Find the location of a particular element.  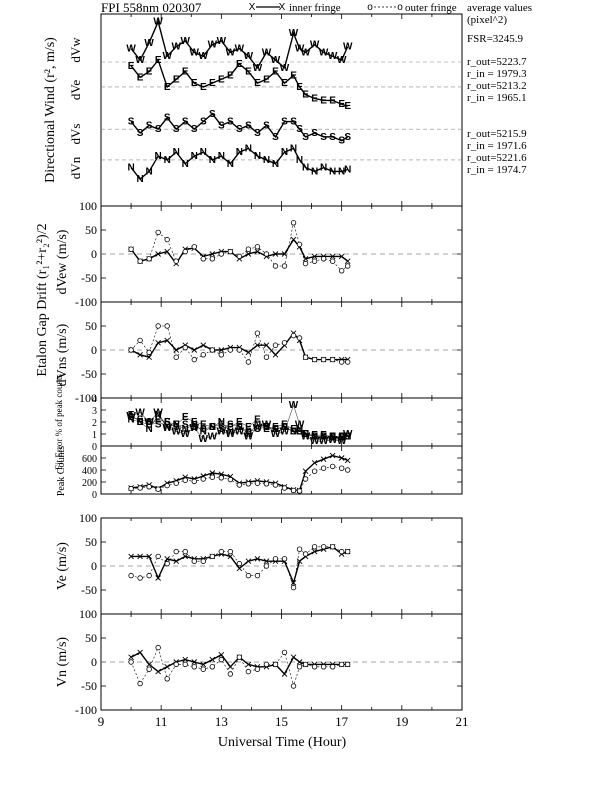

legend-avg-unit: (pixel^2) is located at coordinates (487, 20).